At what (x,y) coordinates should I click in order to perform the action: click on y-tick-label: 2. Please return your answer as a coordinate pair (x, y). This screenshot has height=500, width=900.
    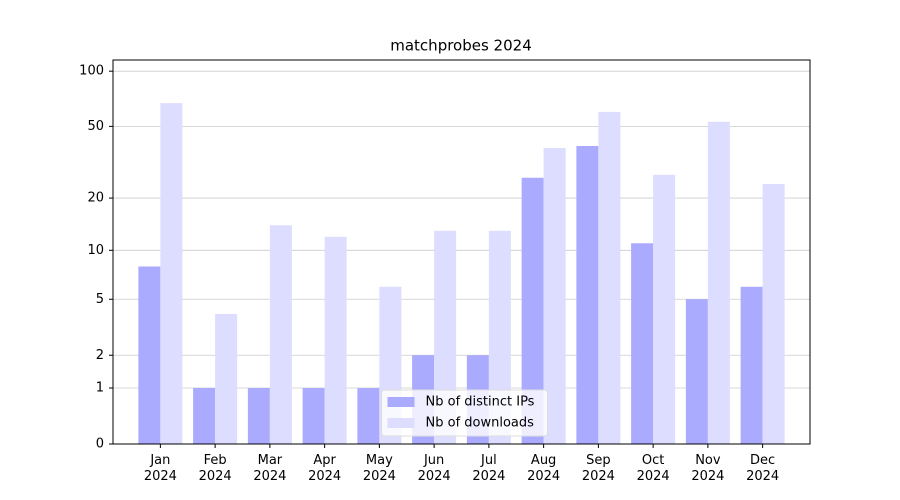
    Looking at the image, I should click on (100, 355).